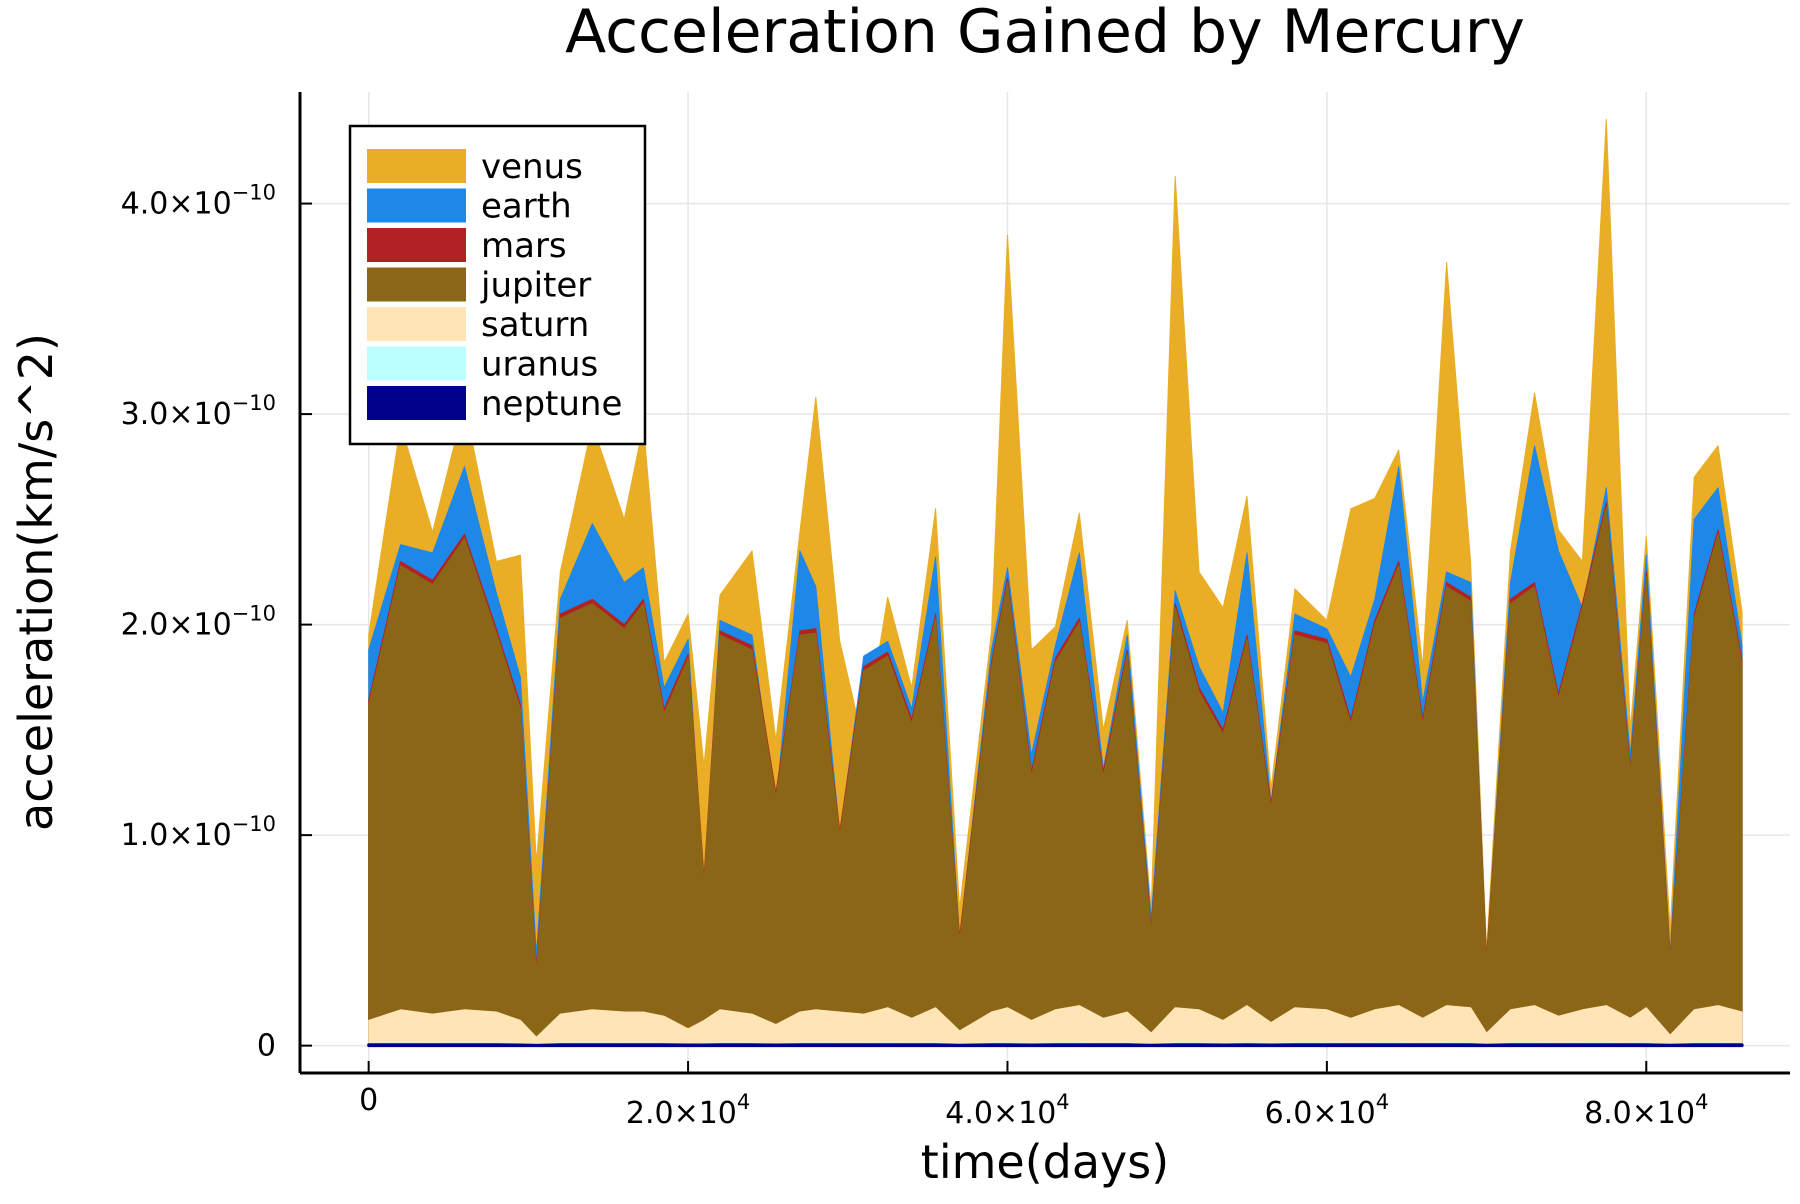 The image size is (1800, 1204). What do you see at coordinates (1055, 1026) in the screenshot?
I see `series-area-saturn` at bounding box center [1055, 1026].